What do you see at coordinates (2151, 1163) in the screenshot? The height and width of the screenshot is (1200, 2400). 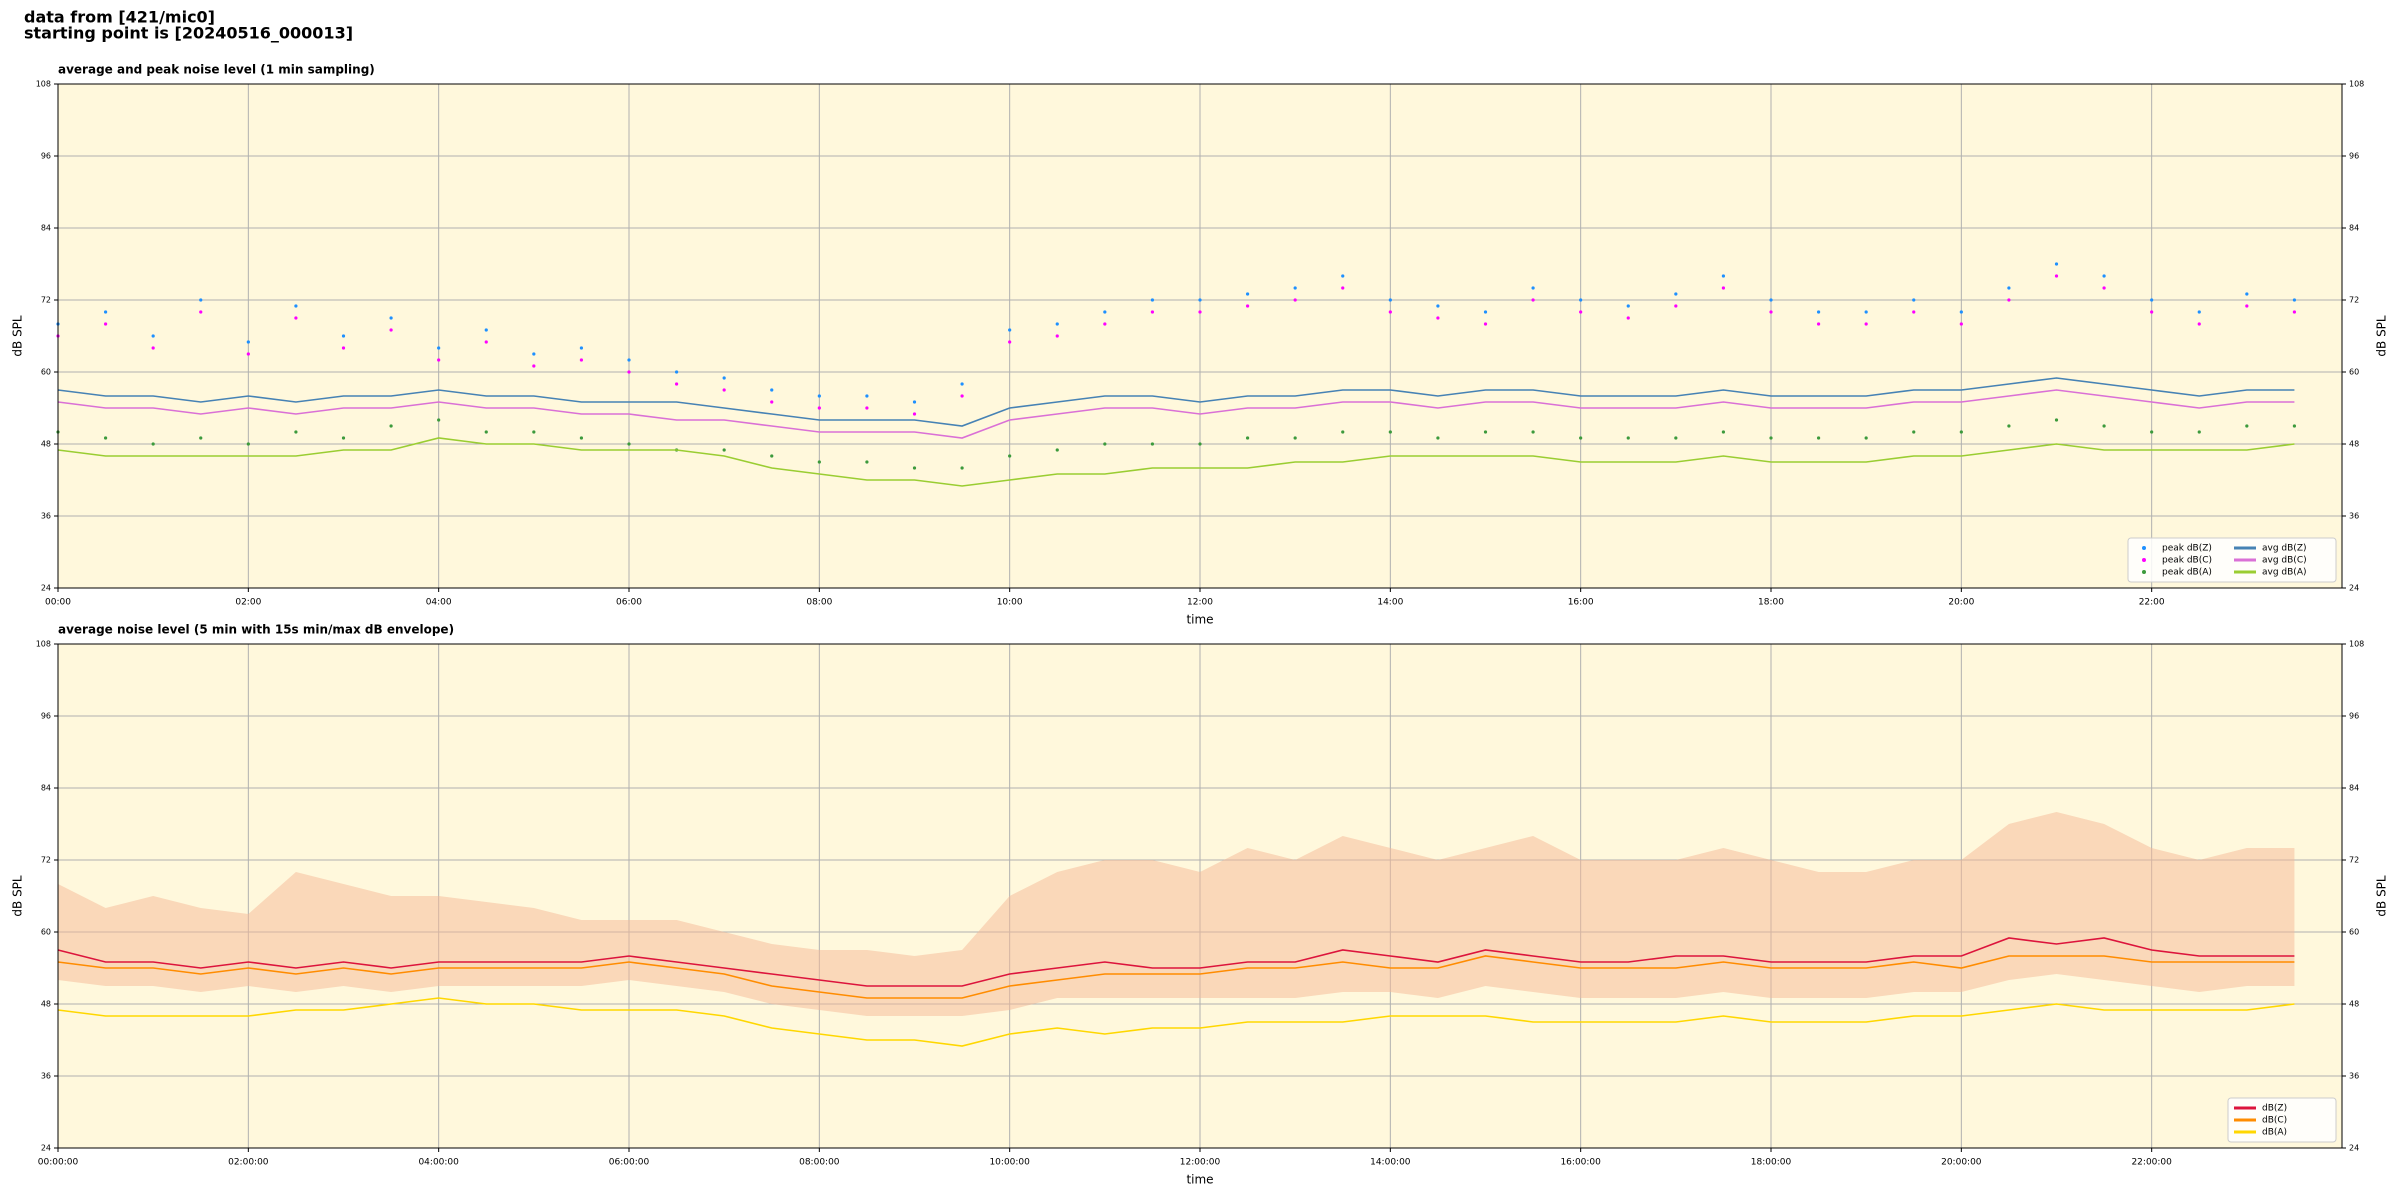 I see `x-tick-label: 22:00:00` at bounding box center [2151, 1163].